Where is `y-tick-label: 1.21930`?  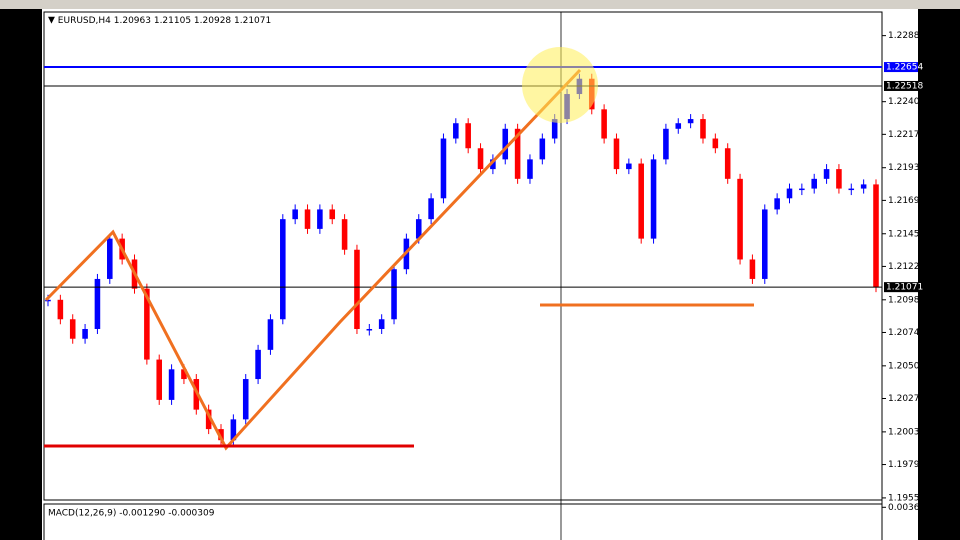
y-tick-label: 1.21930 is located at coordinates (906, 168).